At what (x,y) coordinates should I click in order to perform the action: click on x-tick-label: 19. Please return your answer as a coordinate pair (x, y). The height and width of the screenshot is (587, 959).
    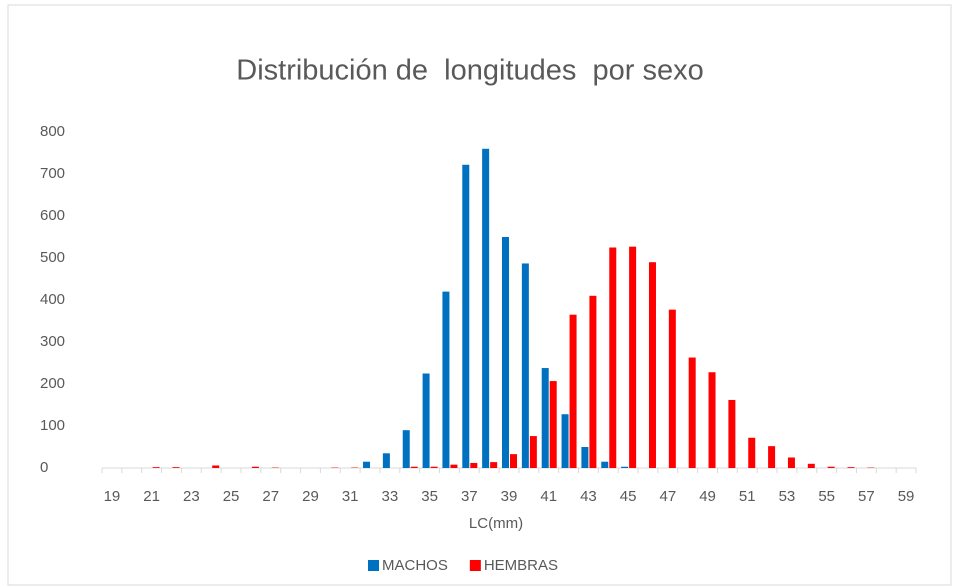
    Looking at the image, I should click on (112, 496).